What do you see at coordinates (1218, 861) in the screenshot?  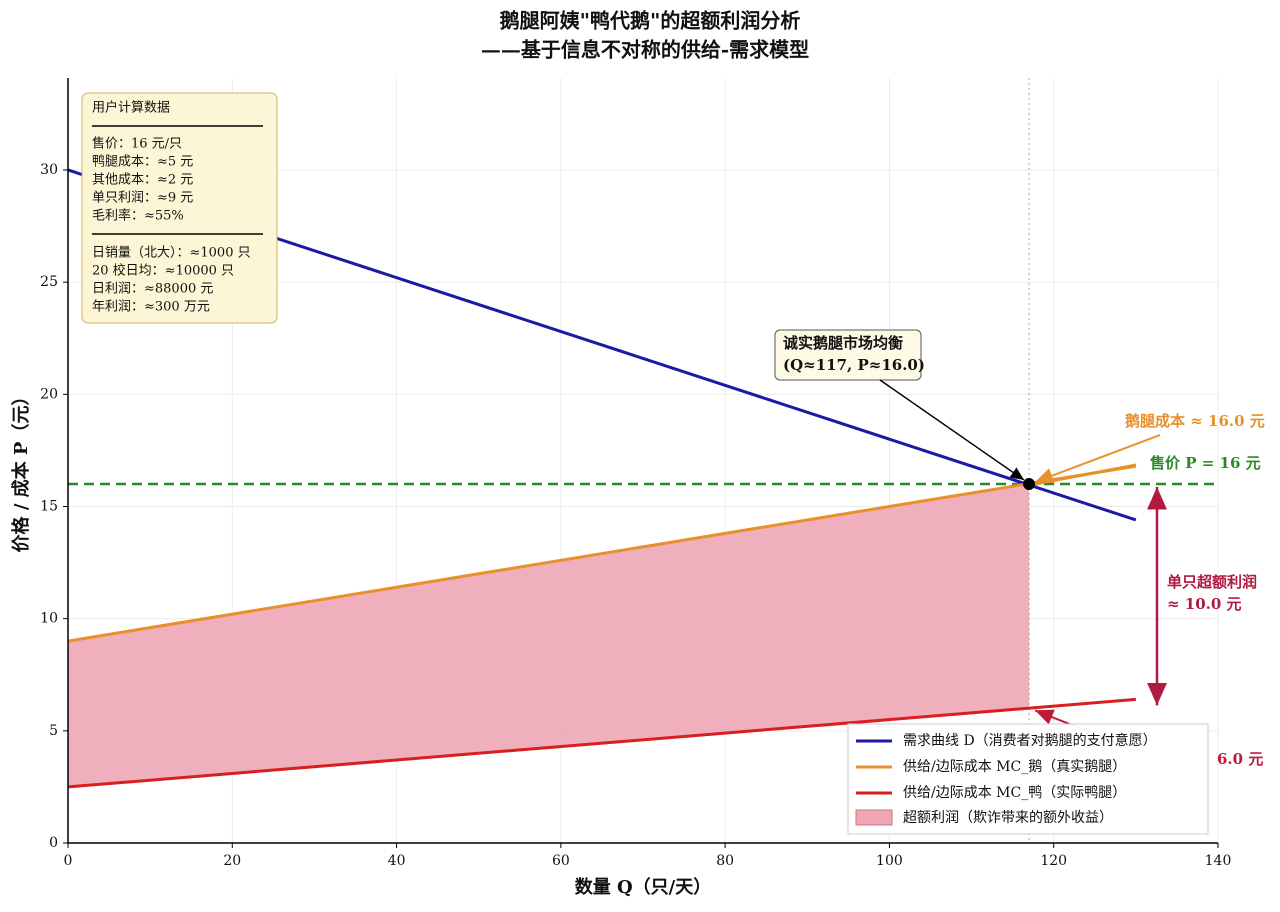 I see `x-tick-label: 140` at bounding box center [1218, 861].